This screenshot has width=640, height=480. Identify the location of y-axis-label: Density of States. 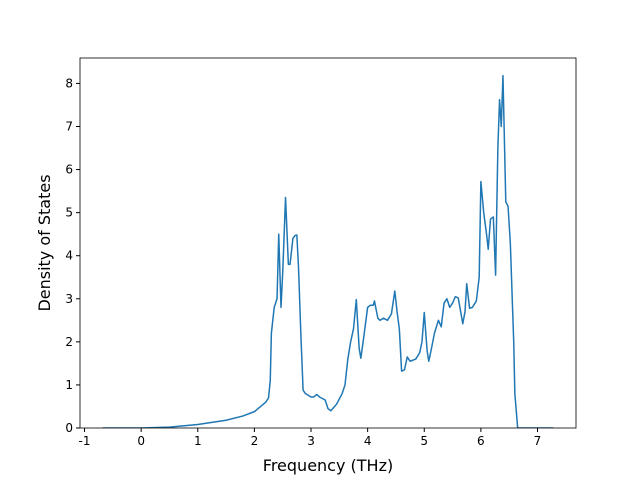
(44, 242).